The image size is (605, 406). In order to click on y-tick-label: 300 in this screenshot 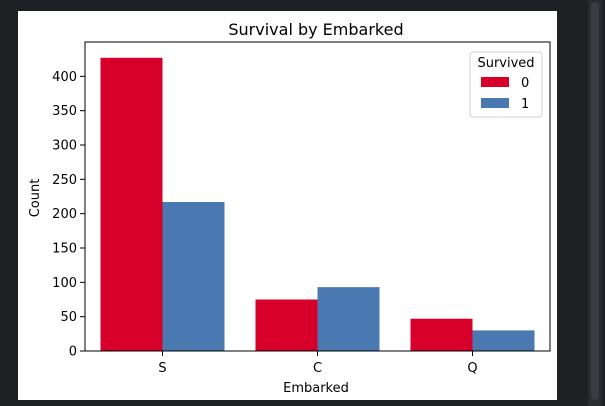, I will do `click(64, 146)`.